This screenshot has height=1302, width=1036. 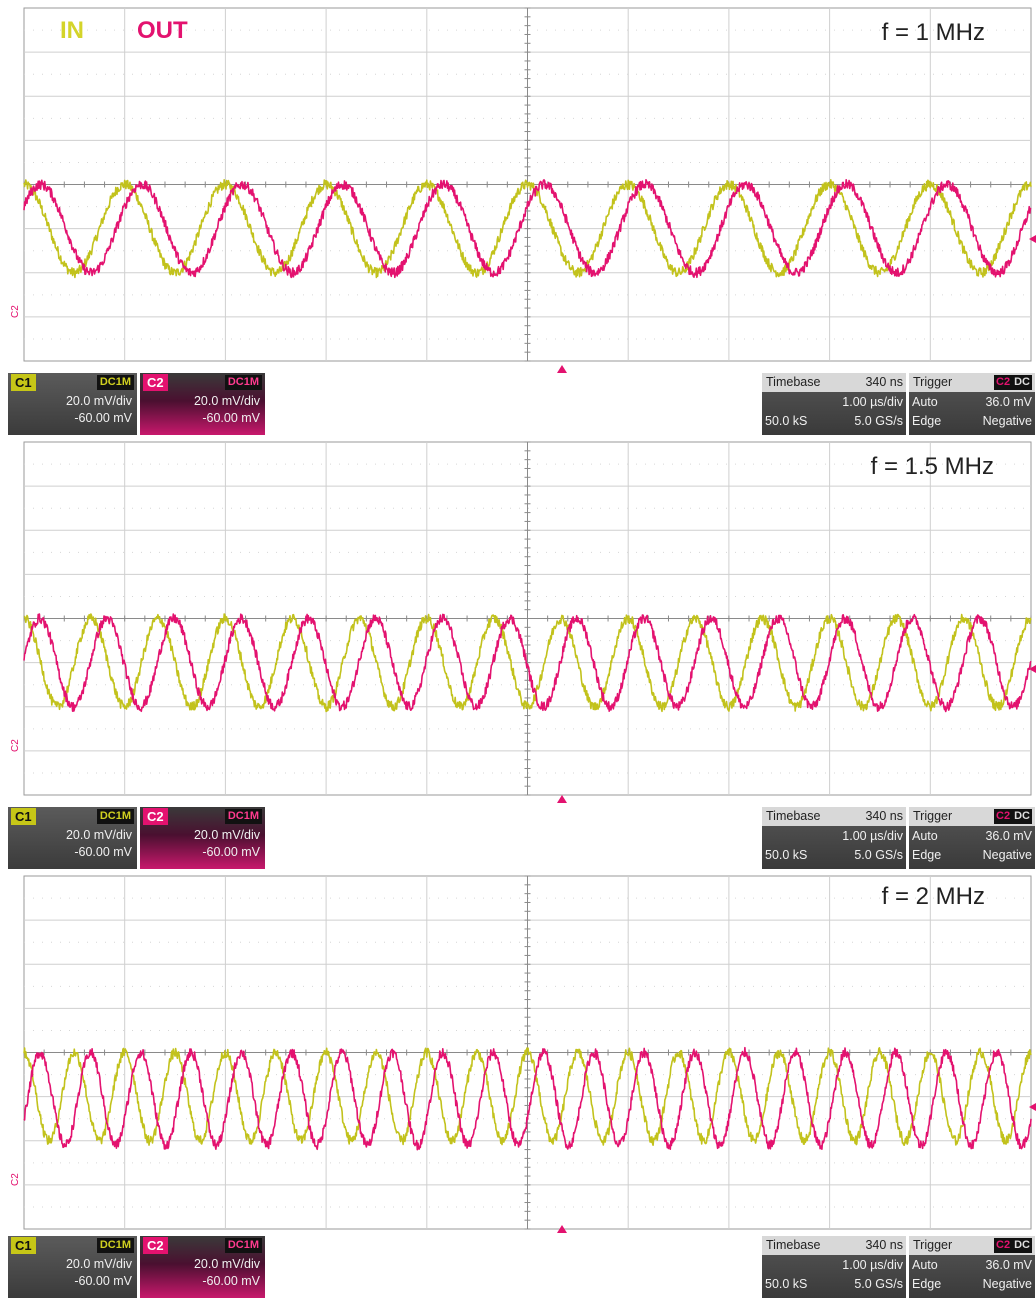 What do you see at coordinates (72, 30) in the screenshot?
I see `legend-in-label: IN` at bounding box center [72, 30].